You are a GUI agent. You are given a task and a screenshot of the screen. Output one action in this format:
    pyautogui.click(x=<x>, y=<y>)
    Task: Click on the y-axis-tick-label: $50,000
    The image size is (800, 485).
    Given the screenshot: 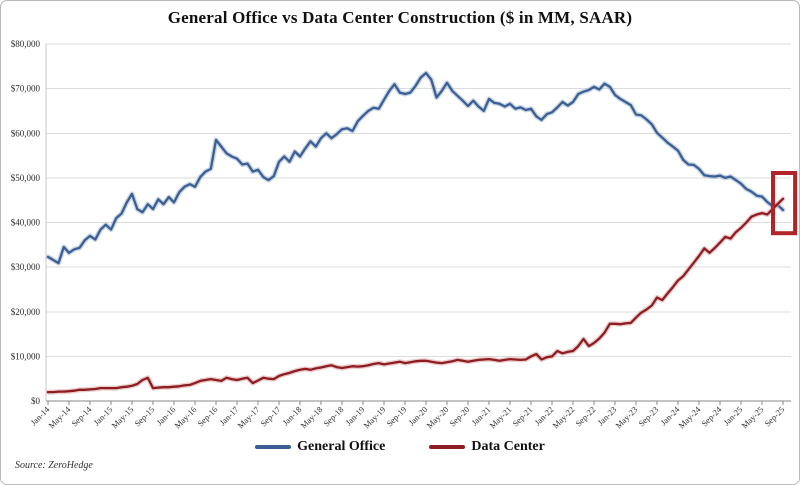 What is the action you would take?
    pyautogui.click(x=26, y=178)
    